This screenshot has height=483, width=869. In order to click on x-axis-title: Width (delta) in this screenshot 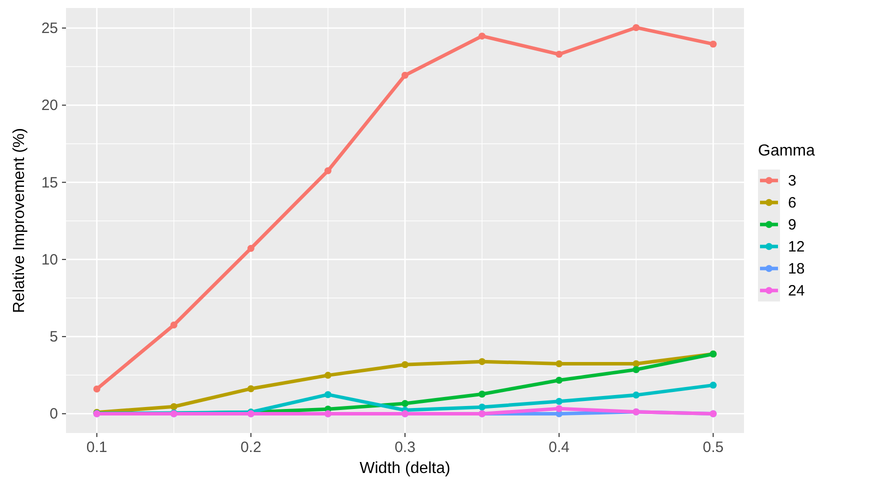, I will do `click(405, 468)`.